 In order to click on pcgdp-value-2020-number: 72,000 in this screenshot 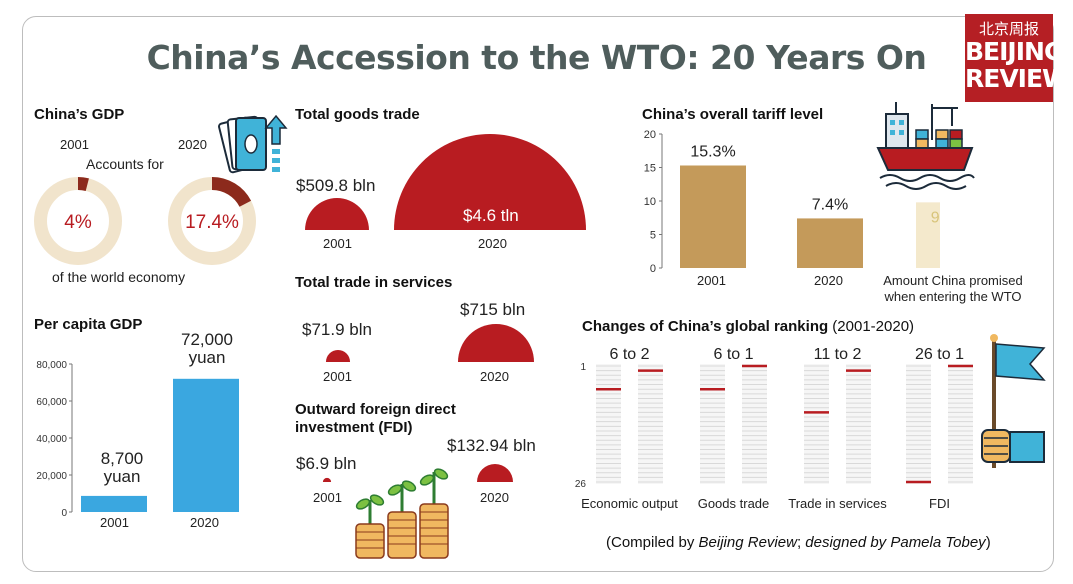, I will do `click(207, 339)`.